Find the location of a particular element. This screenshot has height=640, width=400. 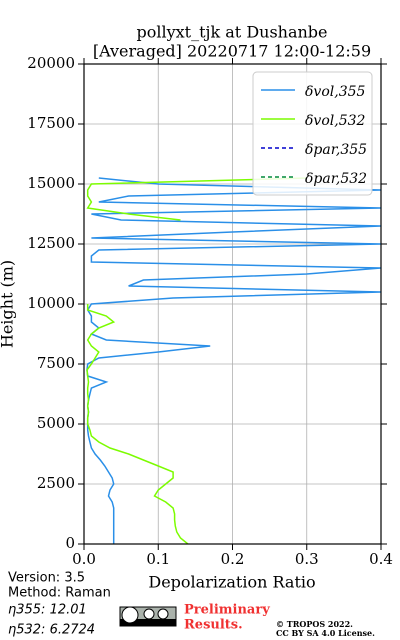

legend-label: δpar,355 is located at coordinates (336, 150).